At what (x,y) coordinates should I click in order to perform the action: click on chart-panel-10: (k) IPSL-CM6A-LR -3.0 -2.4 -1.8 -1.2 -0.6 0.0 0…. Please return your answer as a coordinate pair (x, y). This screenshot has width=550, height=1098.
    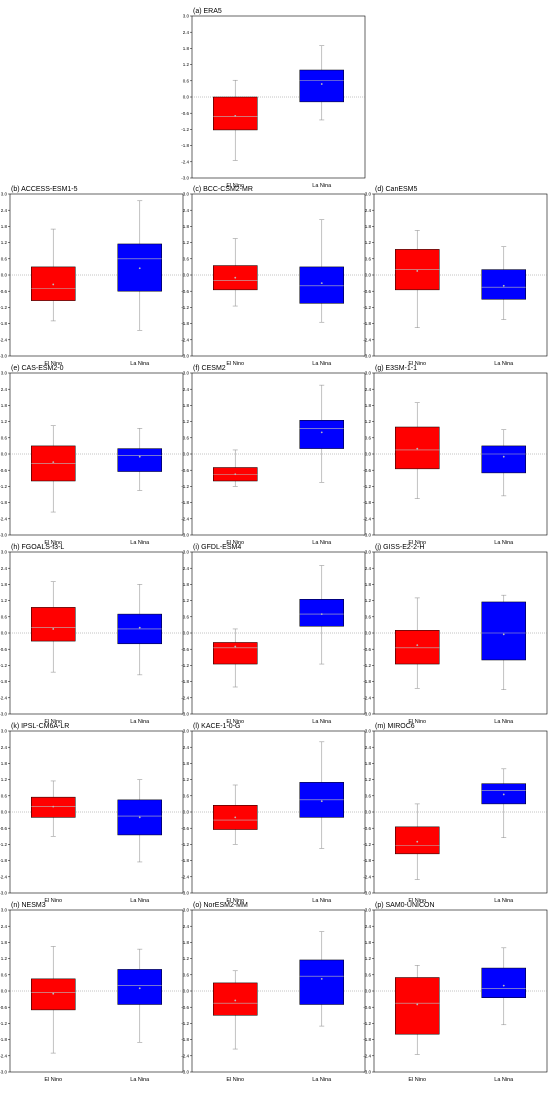
    Looking at the image, I should click on (92, 813).